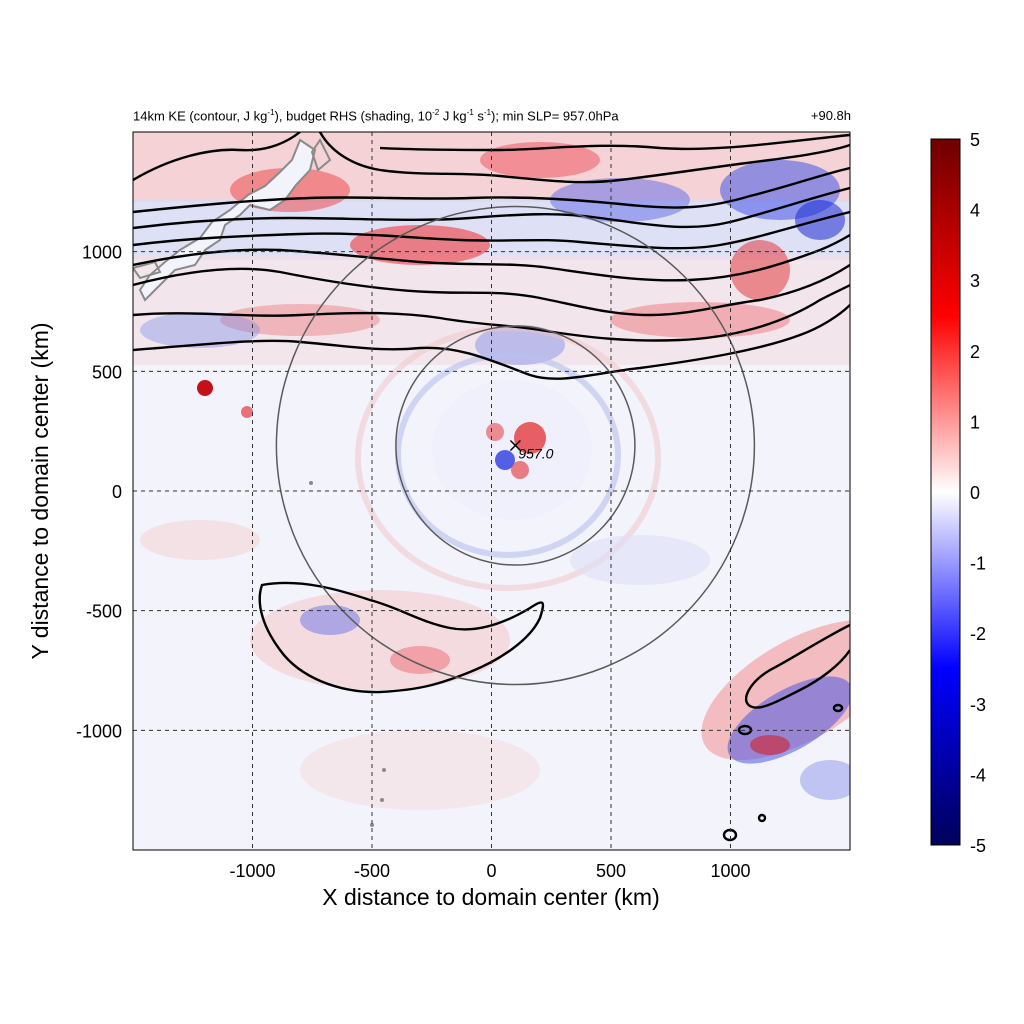 This screenshot has height=1024, width=1024. Describe the element at coordinates (104, 612) in the screenshot. I see `y-tick-label: -500` at that location.